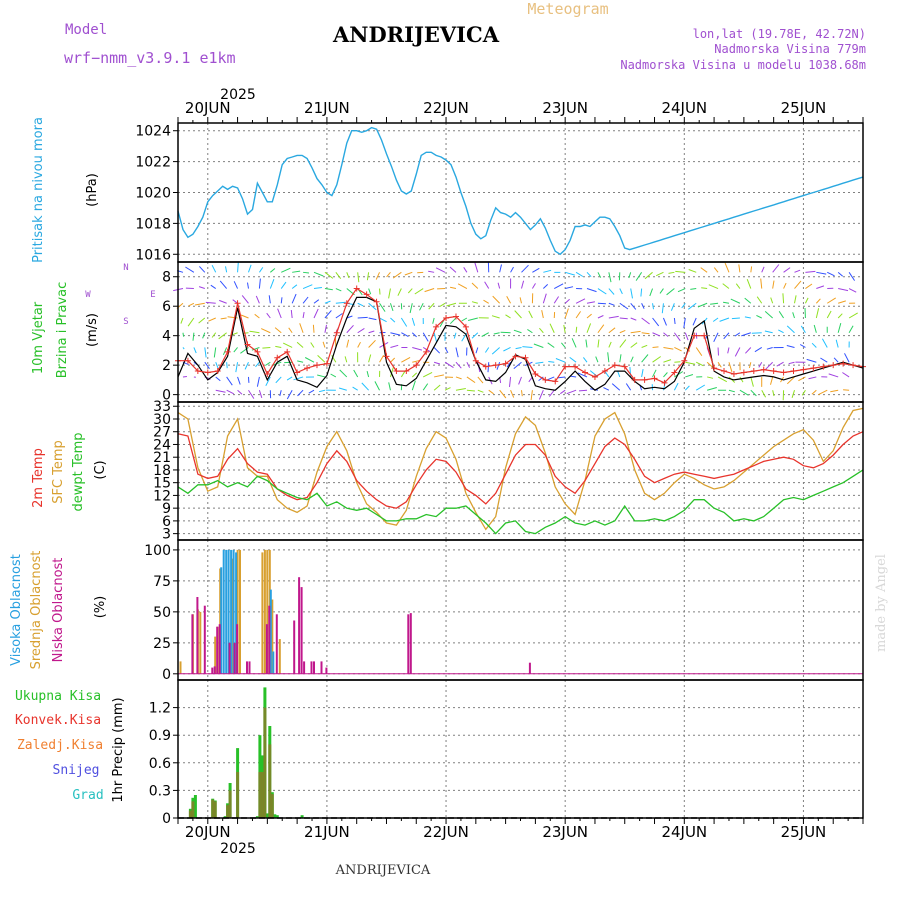 This screenshot has width=900, height=900. I want to click on model-label: Model, so click(86, 30).